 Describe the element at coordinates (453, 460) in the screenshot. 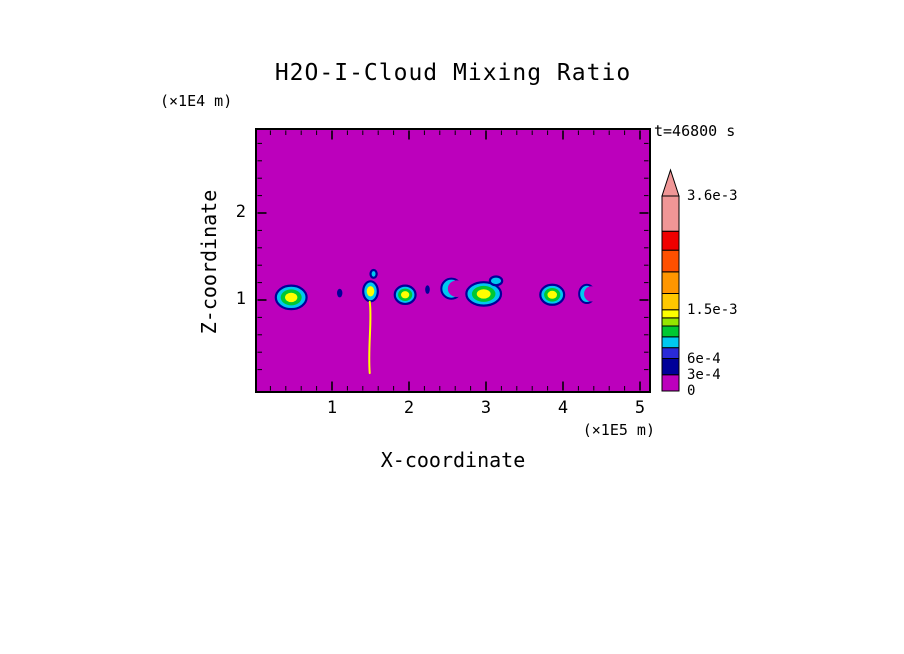

I see `x-axis-title: X-coordinate` at that location.